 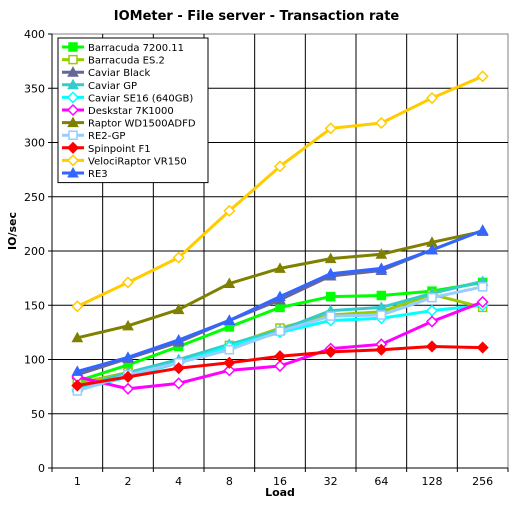 I want to click on legend-label: Barracuda ES.2, so click(x=126, y=61).